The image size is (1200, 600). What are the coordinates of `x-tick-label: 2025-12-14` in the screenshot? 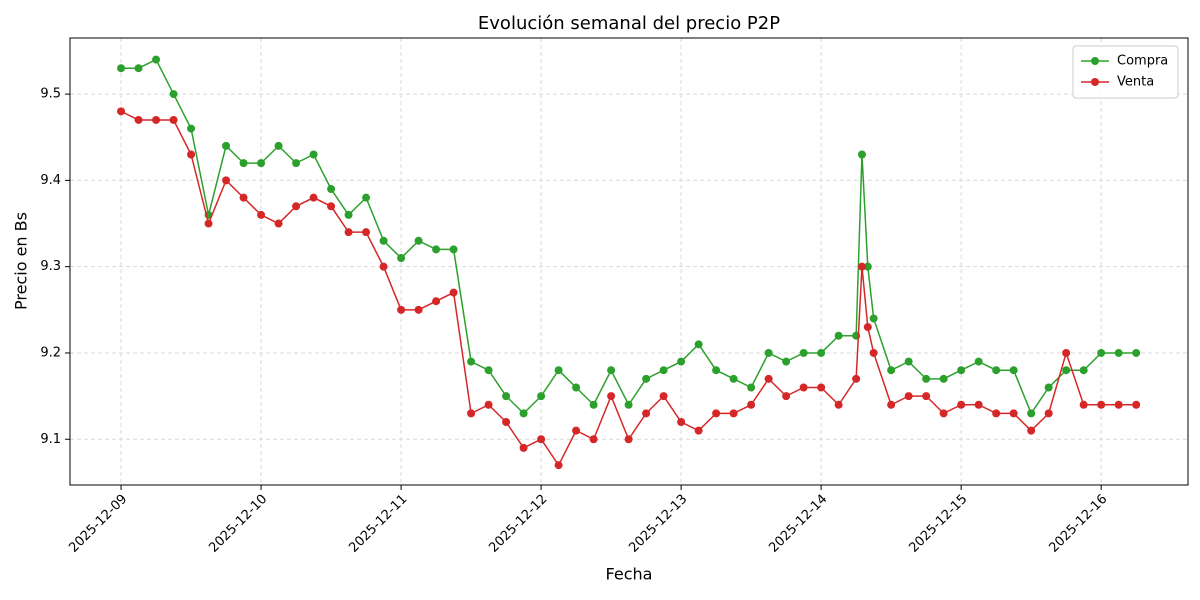 It's located at (798, 524).